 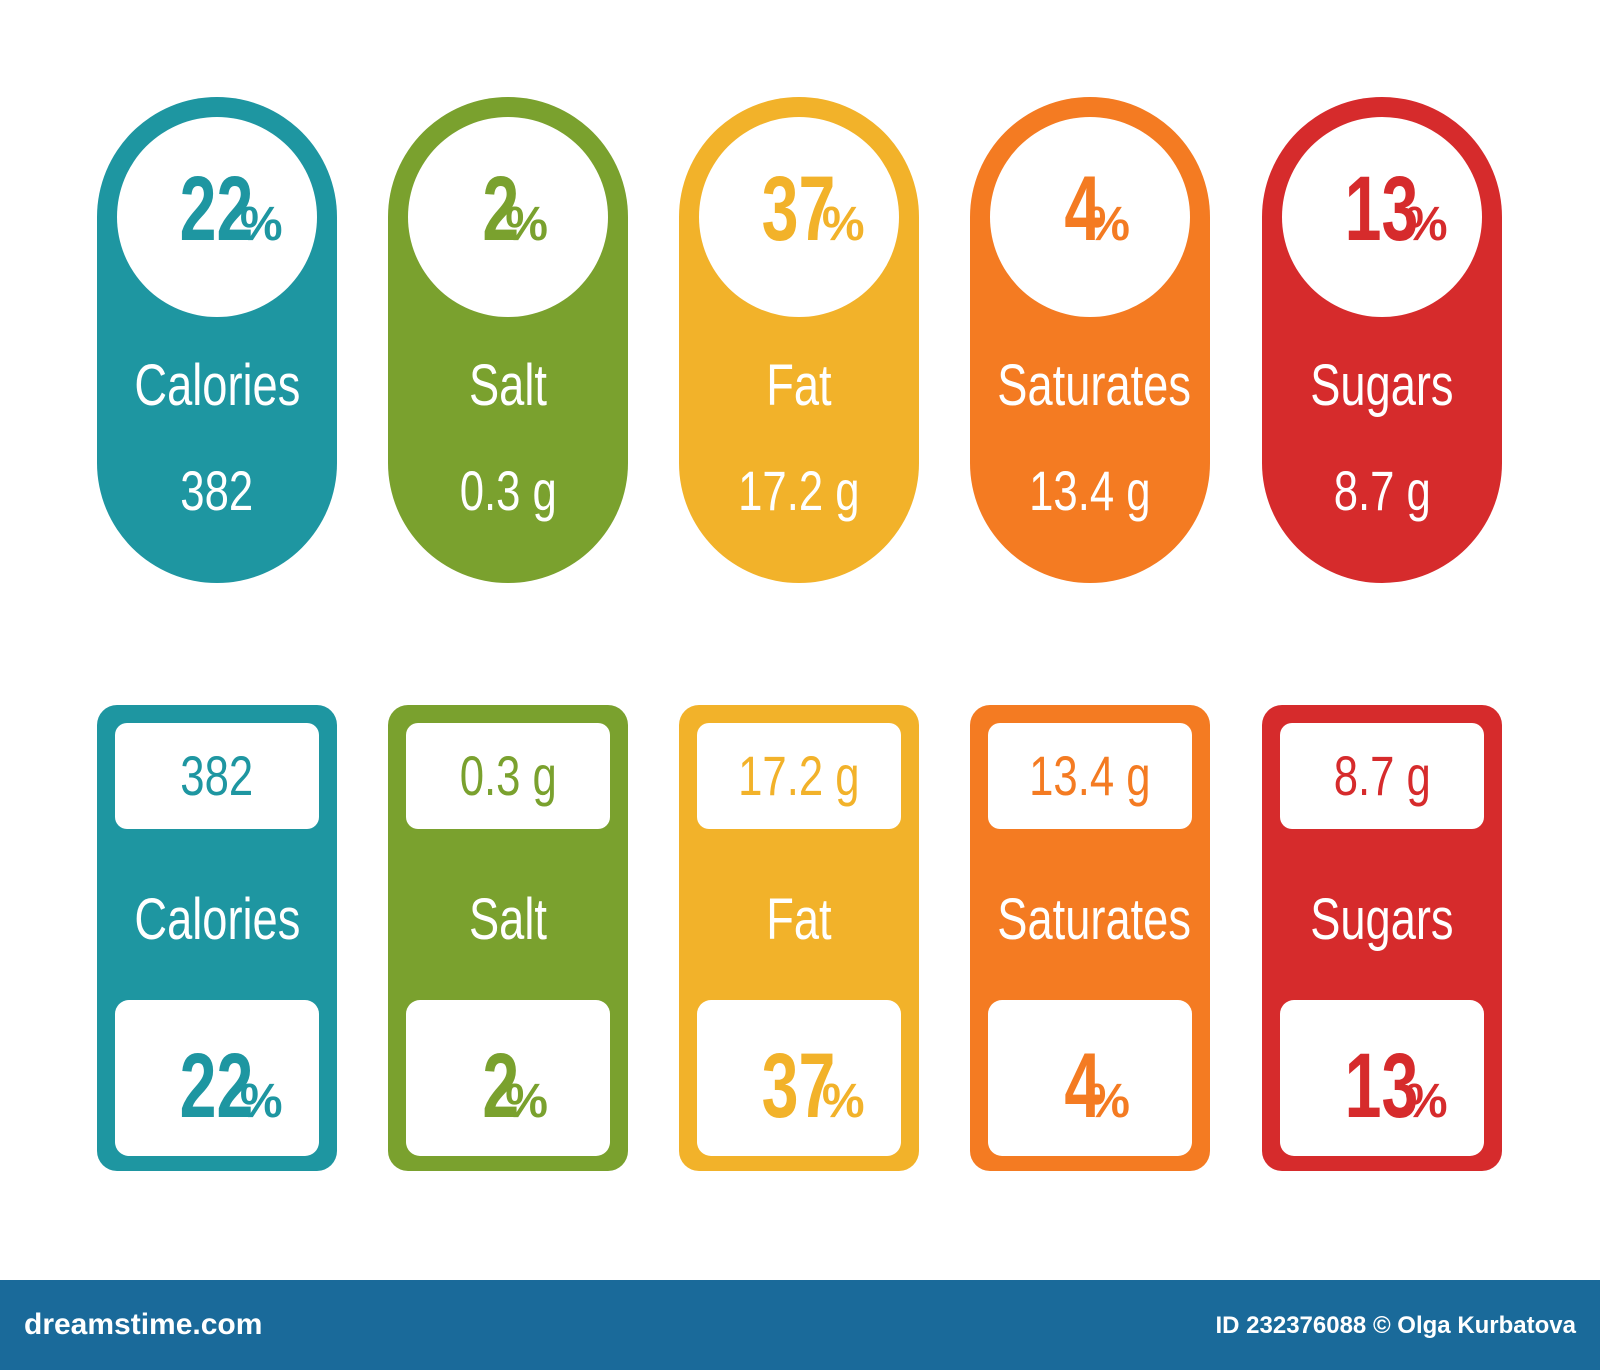 I want to click on percent-box: 4%, so click(x=1090, y=1078).